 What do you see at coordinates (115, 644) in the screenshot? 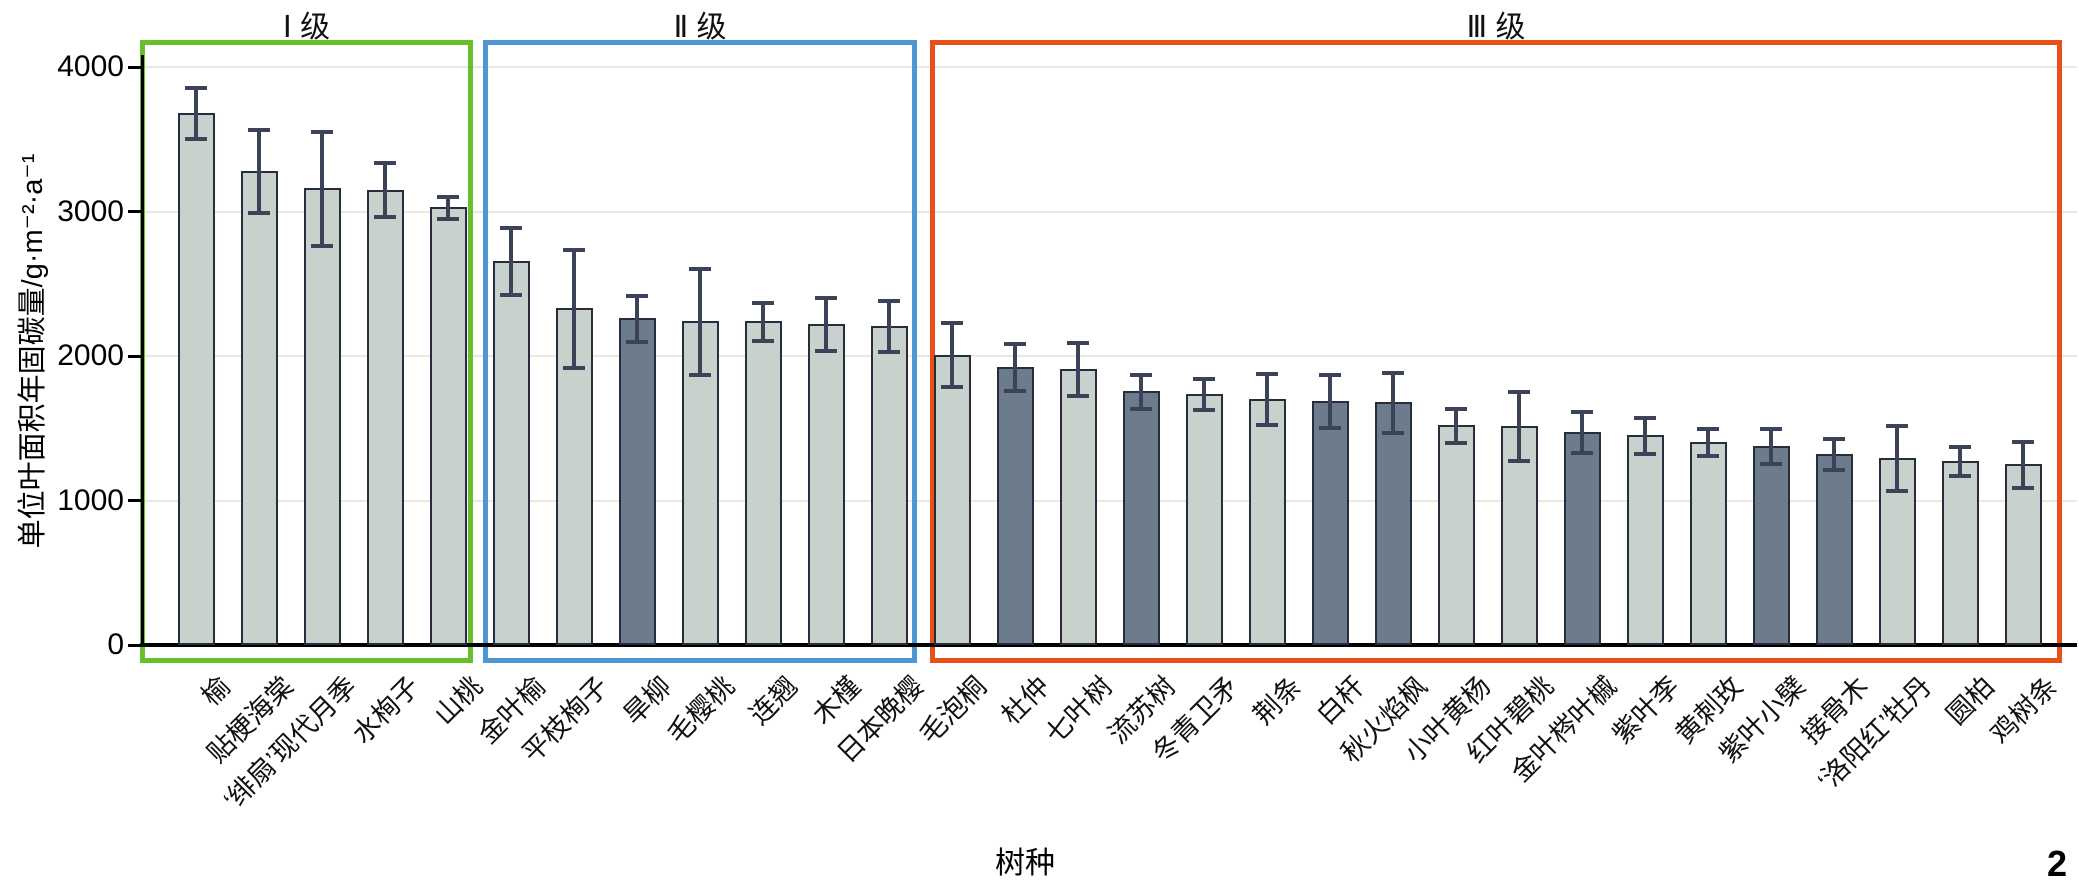
I see `y-tick-label: 0` at bounding box center [115, 644].